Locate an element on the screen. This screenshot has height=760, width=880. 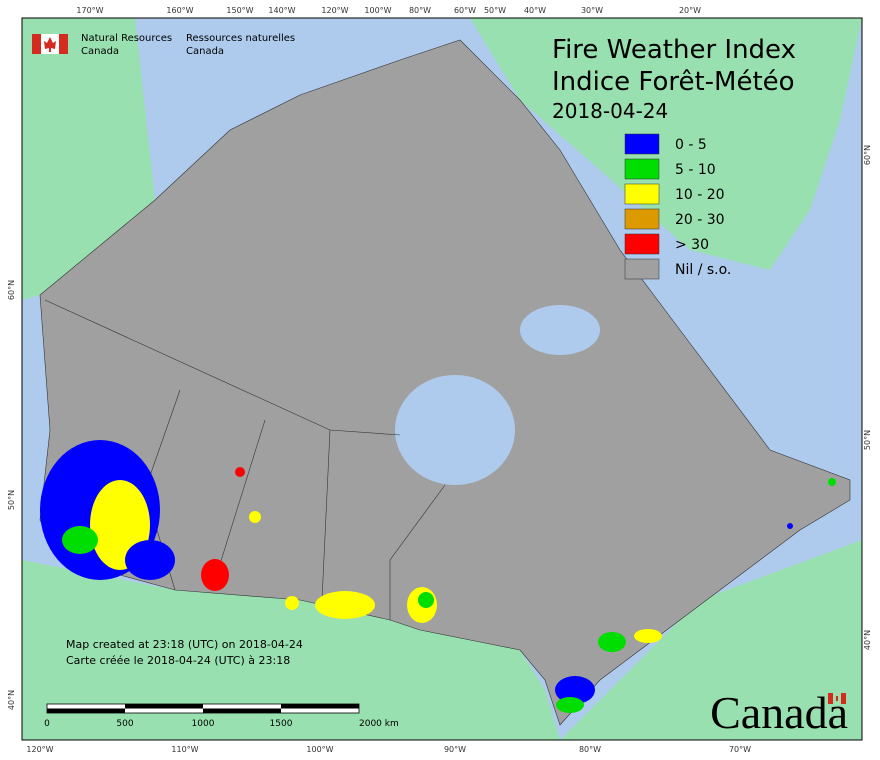
graticule-label: 160°W is located at coordinates (179, 10).